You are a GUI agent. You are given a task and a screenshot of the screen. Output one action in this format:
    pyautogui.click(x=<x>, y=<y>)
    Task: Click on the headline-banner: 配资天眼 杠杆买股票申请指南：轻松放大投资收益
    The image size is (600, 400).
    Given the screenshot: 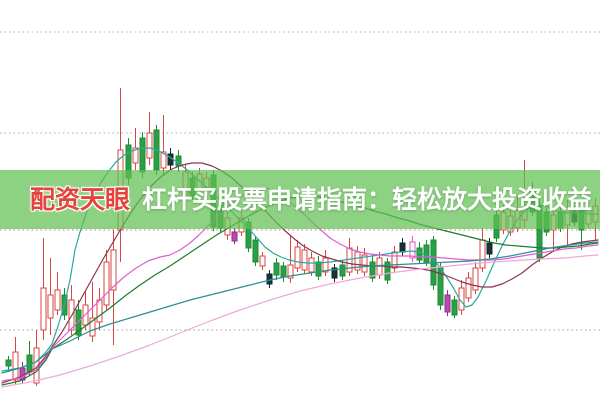 What is the action you would take?
    pyautogui.click(x=300, y=199)
    